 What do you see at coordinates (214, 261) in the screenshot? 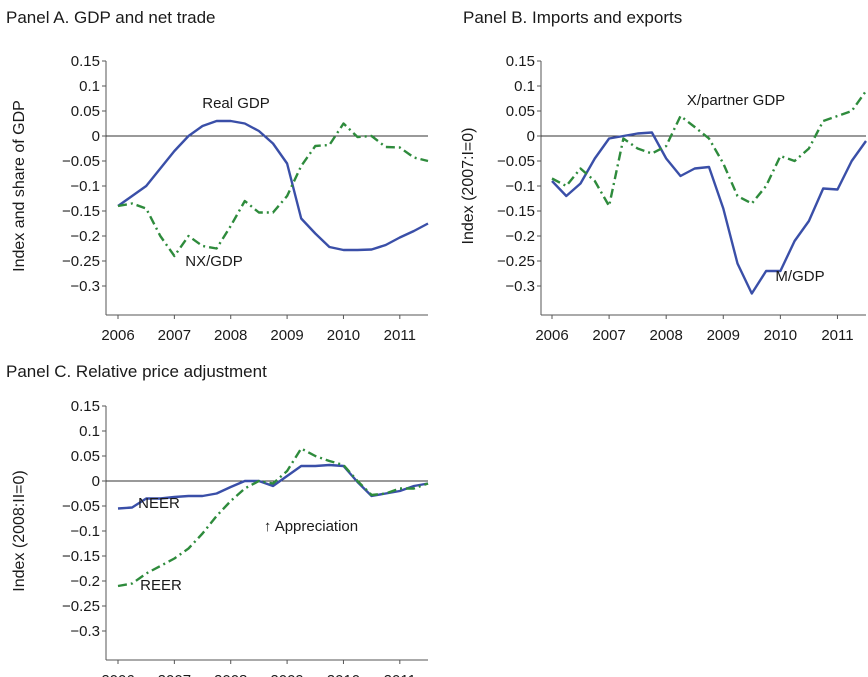
I see `annotation-label: NX/GDP` at bounding box center [214, 261].